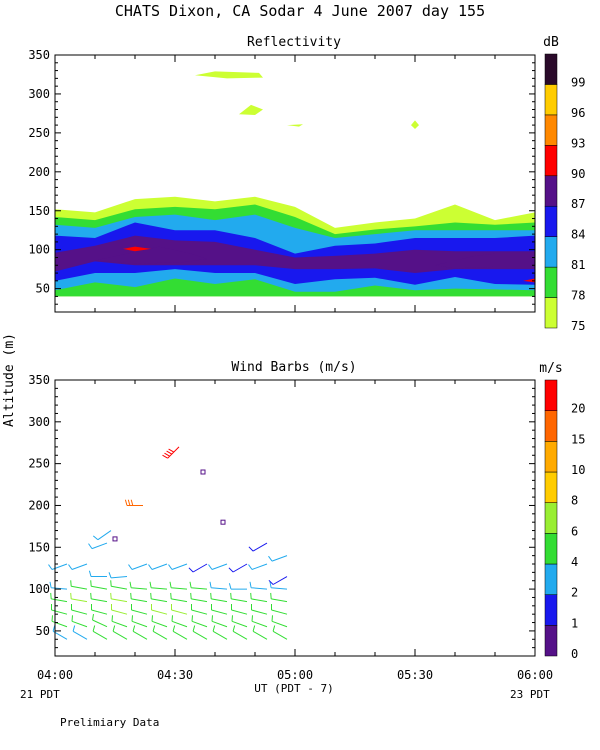 The height and width of the screenshot is (750, 600). What do you see at coordinates (578, 113) in the screenshot?
I see `reflectivity-colorbar-label: 96` at bounding box center [578, 113].